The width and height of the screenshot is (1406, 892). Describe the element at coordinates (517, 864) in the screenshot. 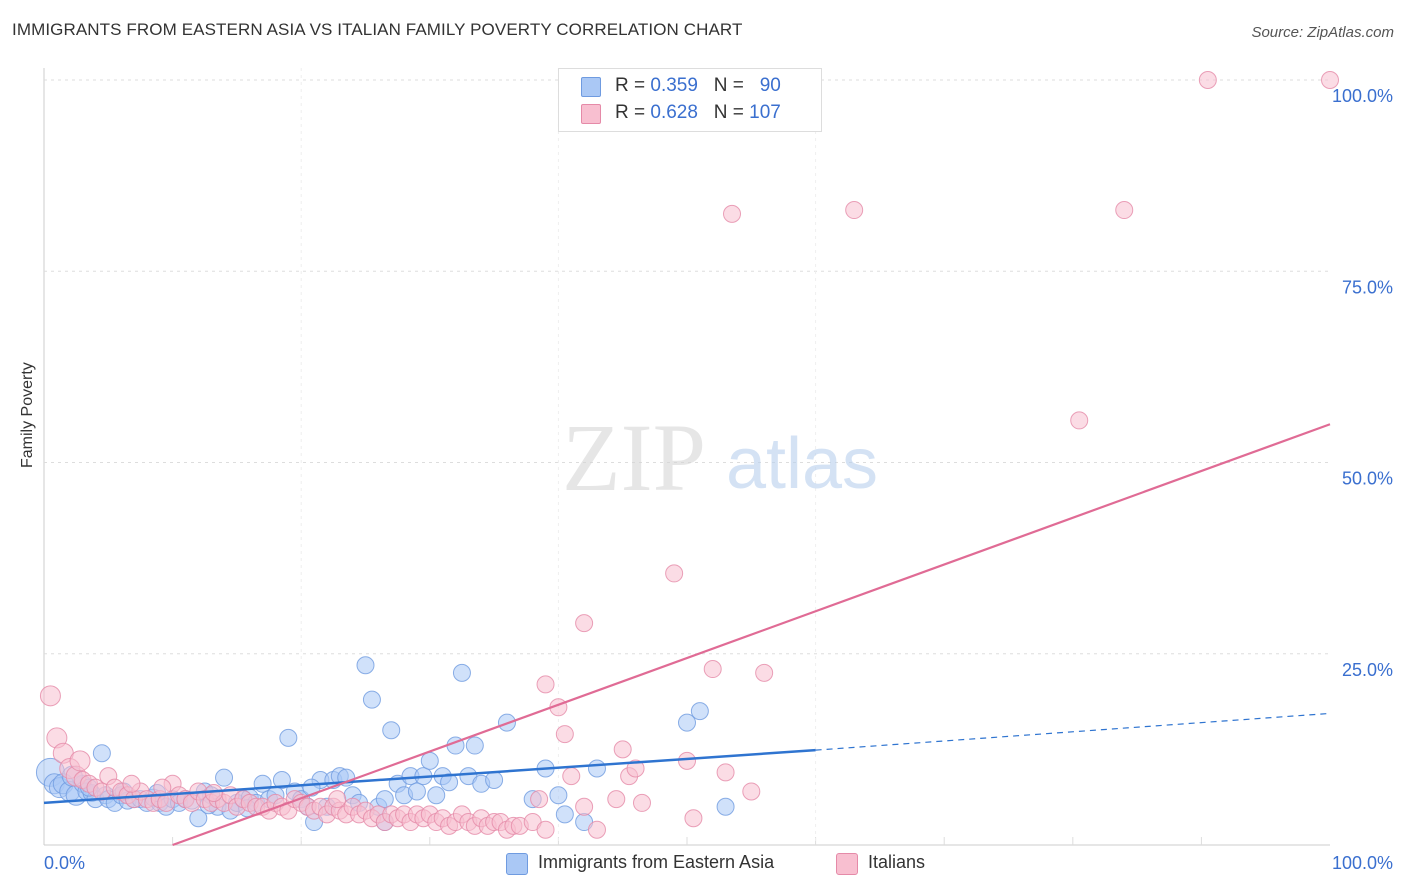

I see `legend-swatch-eastern-asia` at that location.